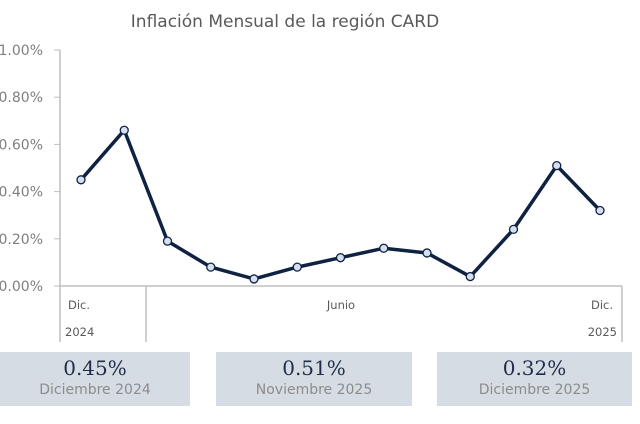  I want to click on card-value: 0.51%, so click(314, 368).